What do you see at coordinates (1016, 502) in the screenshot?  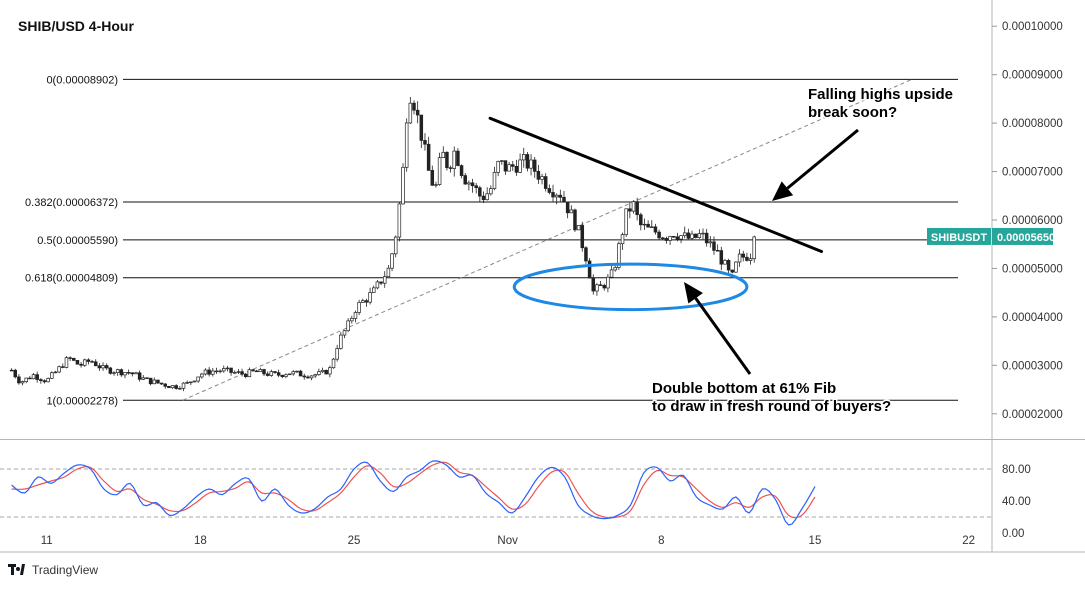 I see `oscillator-tick-label: 40.00` at bounding box center [1016, 502].